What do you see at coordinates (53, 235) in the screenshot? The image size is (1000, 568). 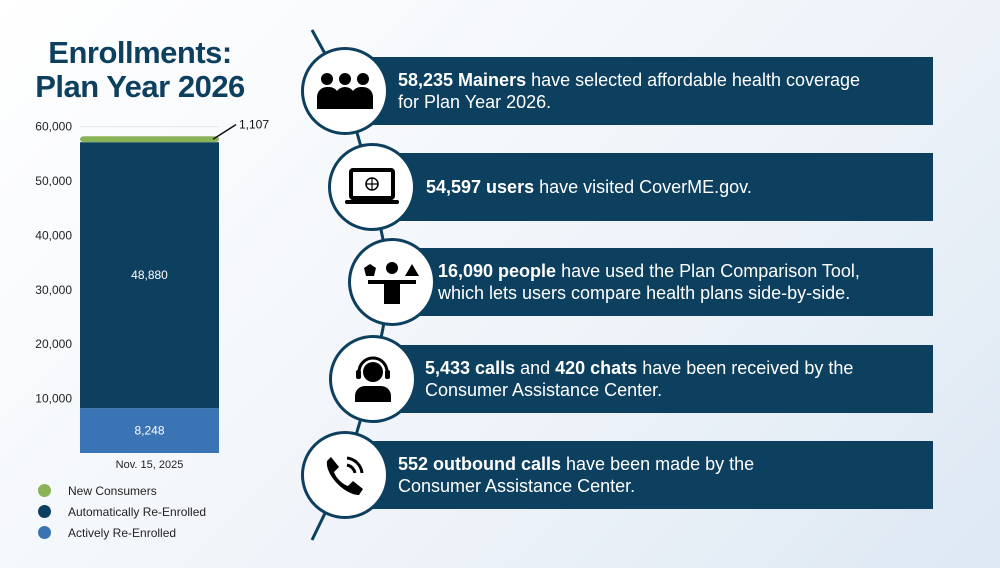 I see `y-tick-label: 40,000` at bounding box center [53, 235].